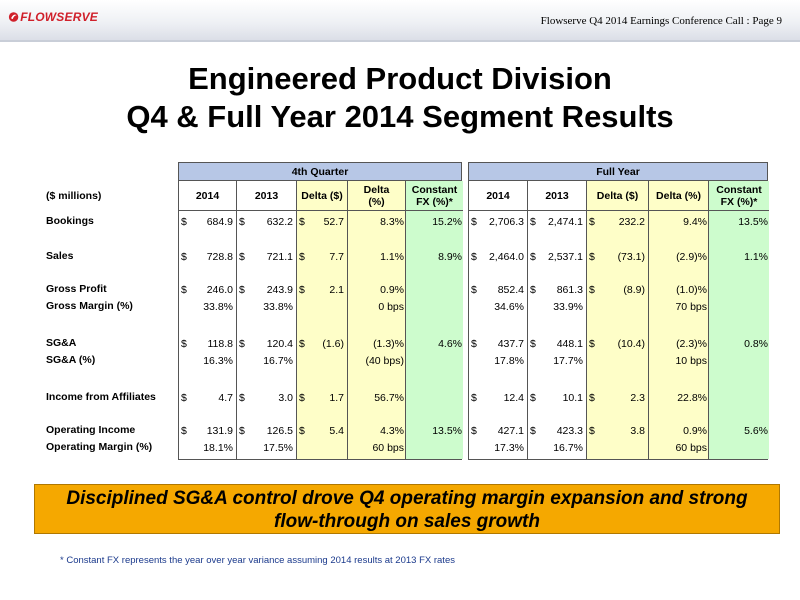  Describe the element at coordinates (691, 307) in the screenshot. I see `fullyear-value: 70 bps` at that location.